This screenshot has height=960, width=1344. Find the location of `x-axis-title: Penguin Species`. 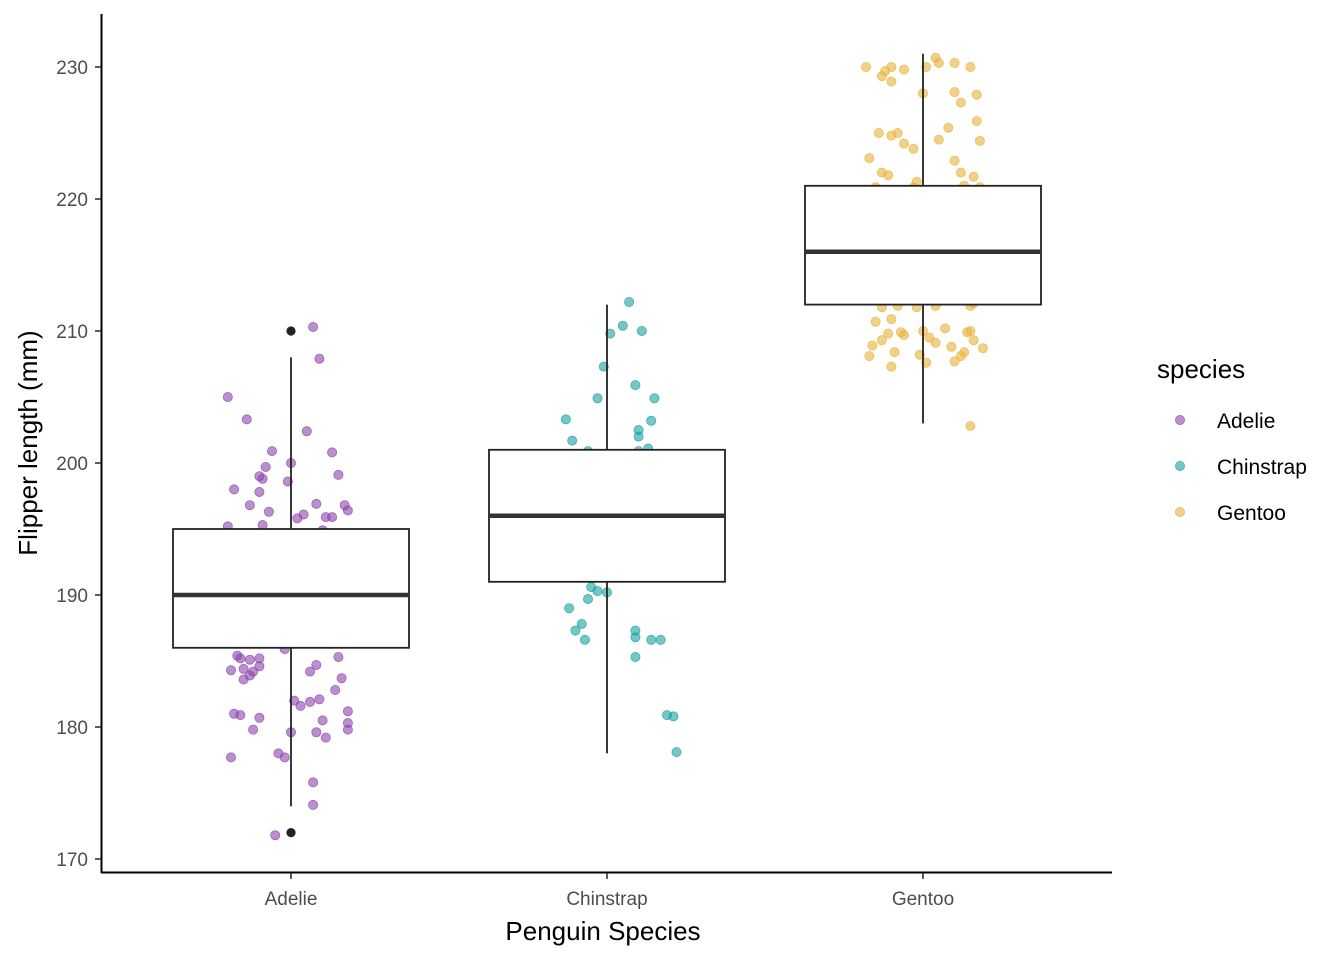

x-axis-title: Penguin Species is located at coordinates (602, 931).